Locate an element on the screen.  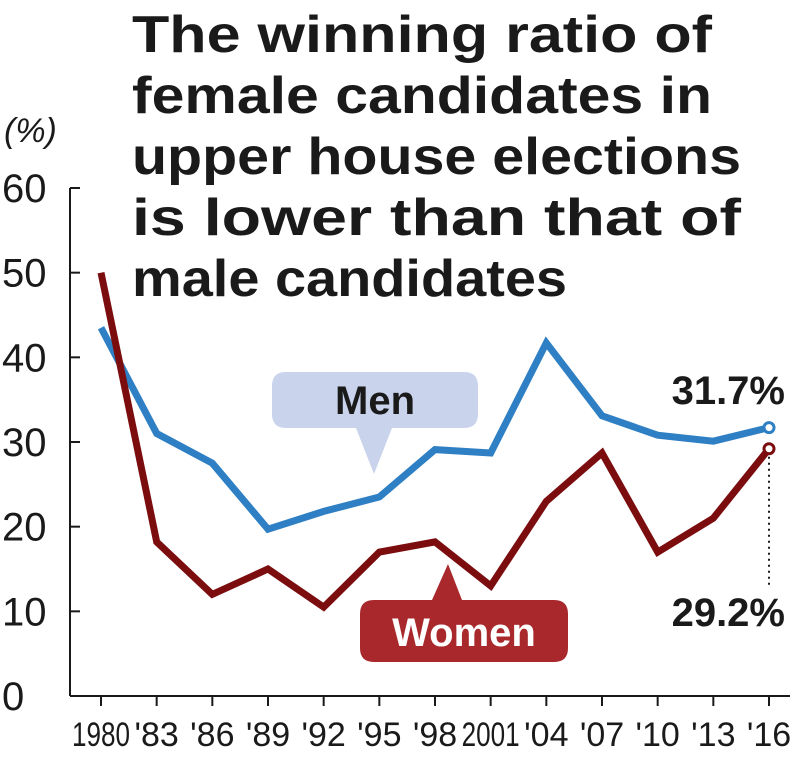
x-tick-label: '92 is located at coordinates (324, 735).